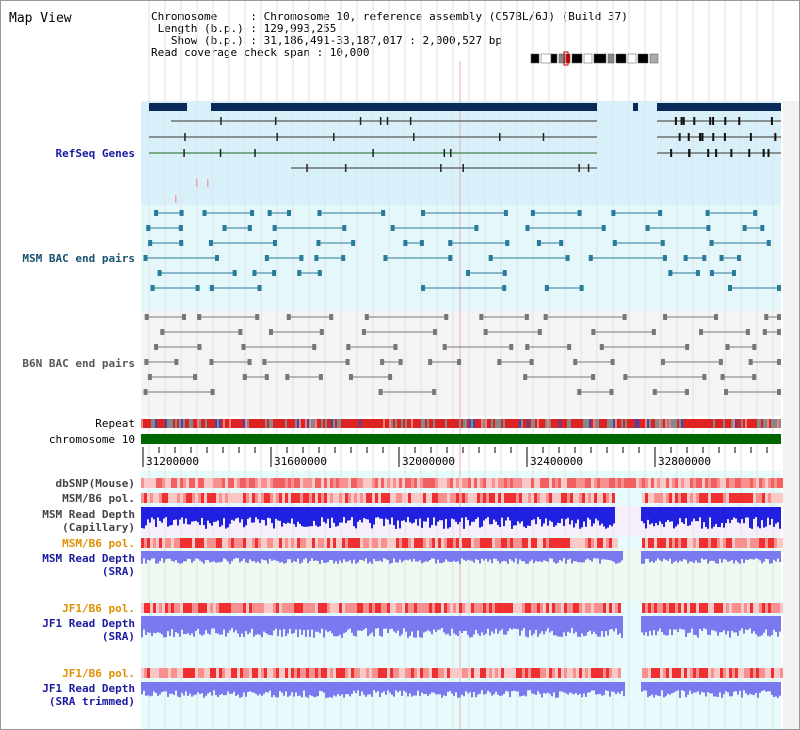  I want to click on b6n-bac-end, so click(754, 347).